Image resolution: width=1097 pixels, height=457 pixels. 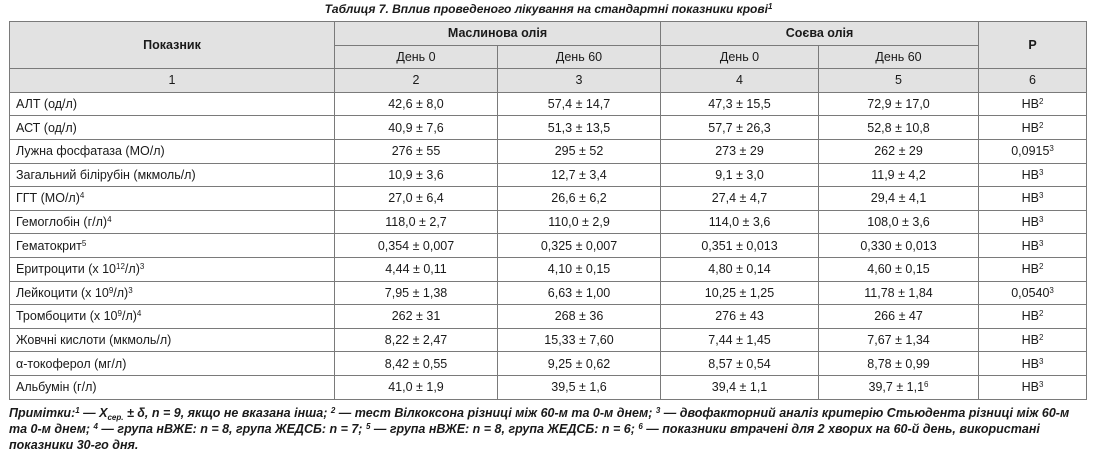 I want to click on row-indicator: Загальний білірубін (мкмоль/л), so click(x=172, y=175).